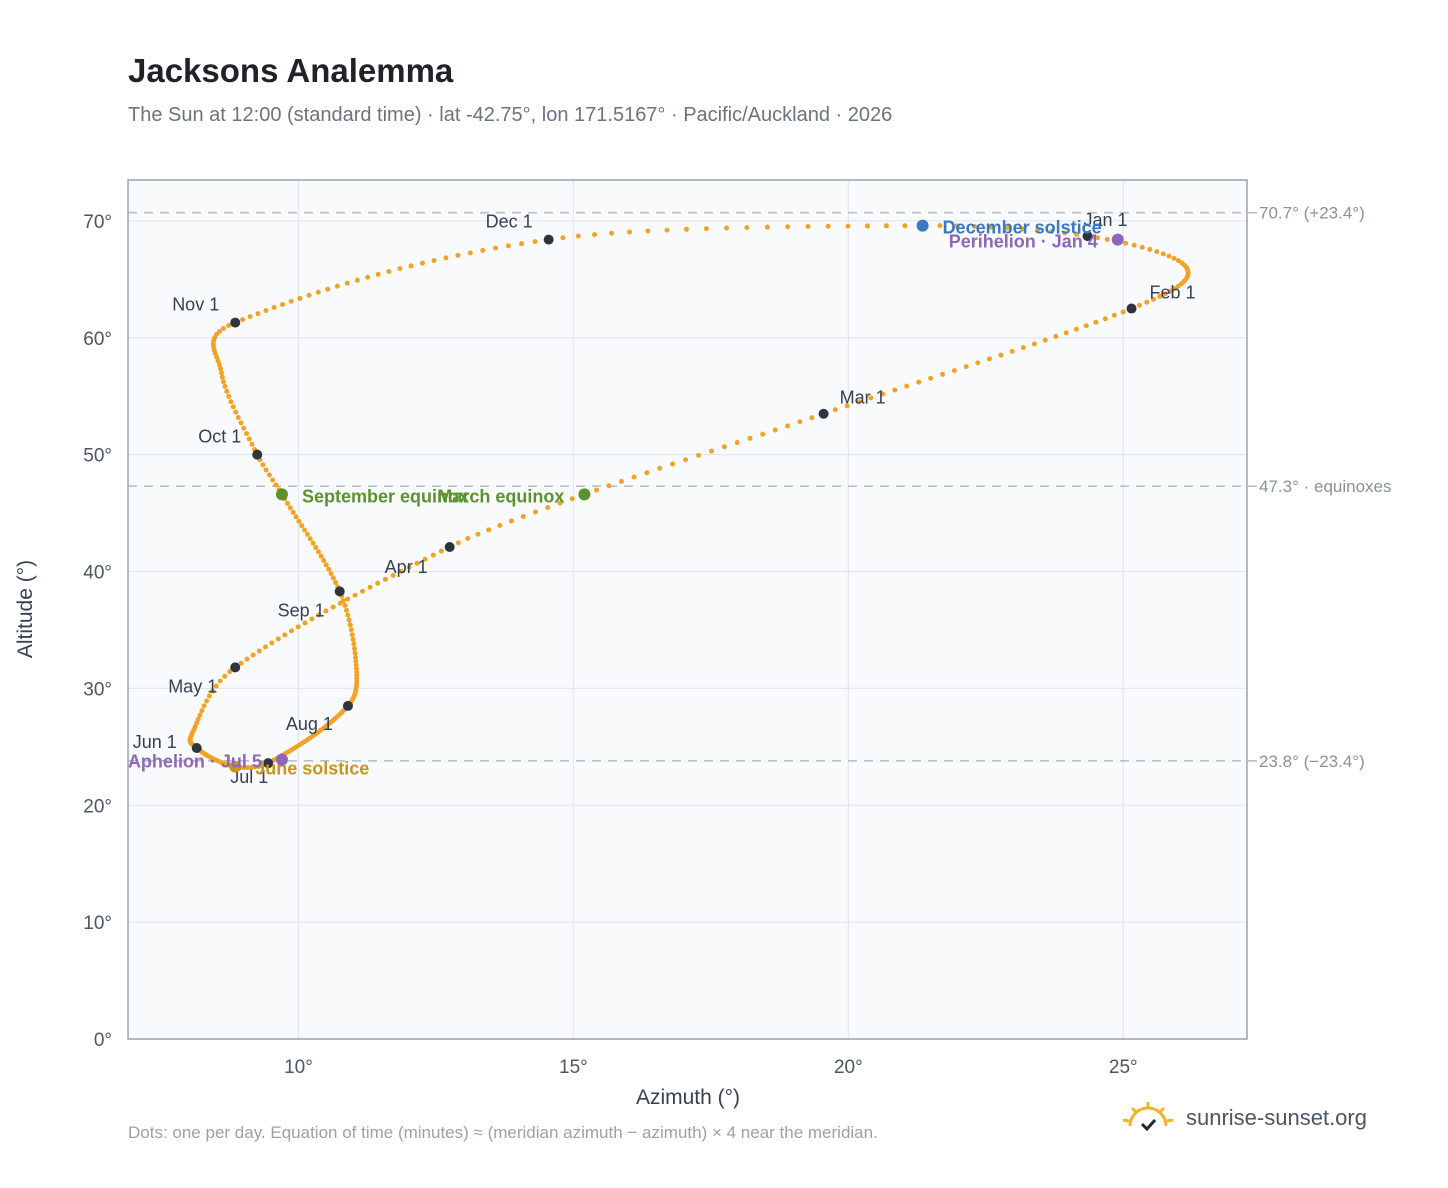 Image resolution: width=1448 pixels, height=1188 pixels. I want to click on month-label: Dec 1, so click(509, 222).